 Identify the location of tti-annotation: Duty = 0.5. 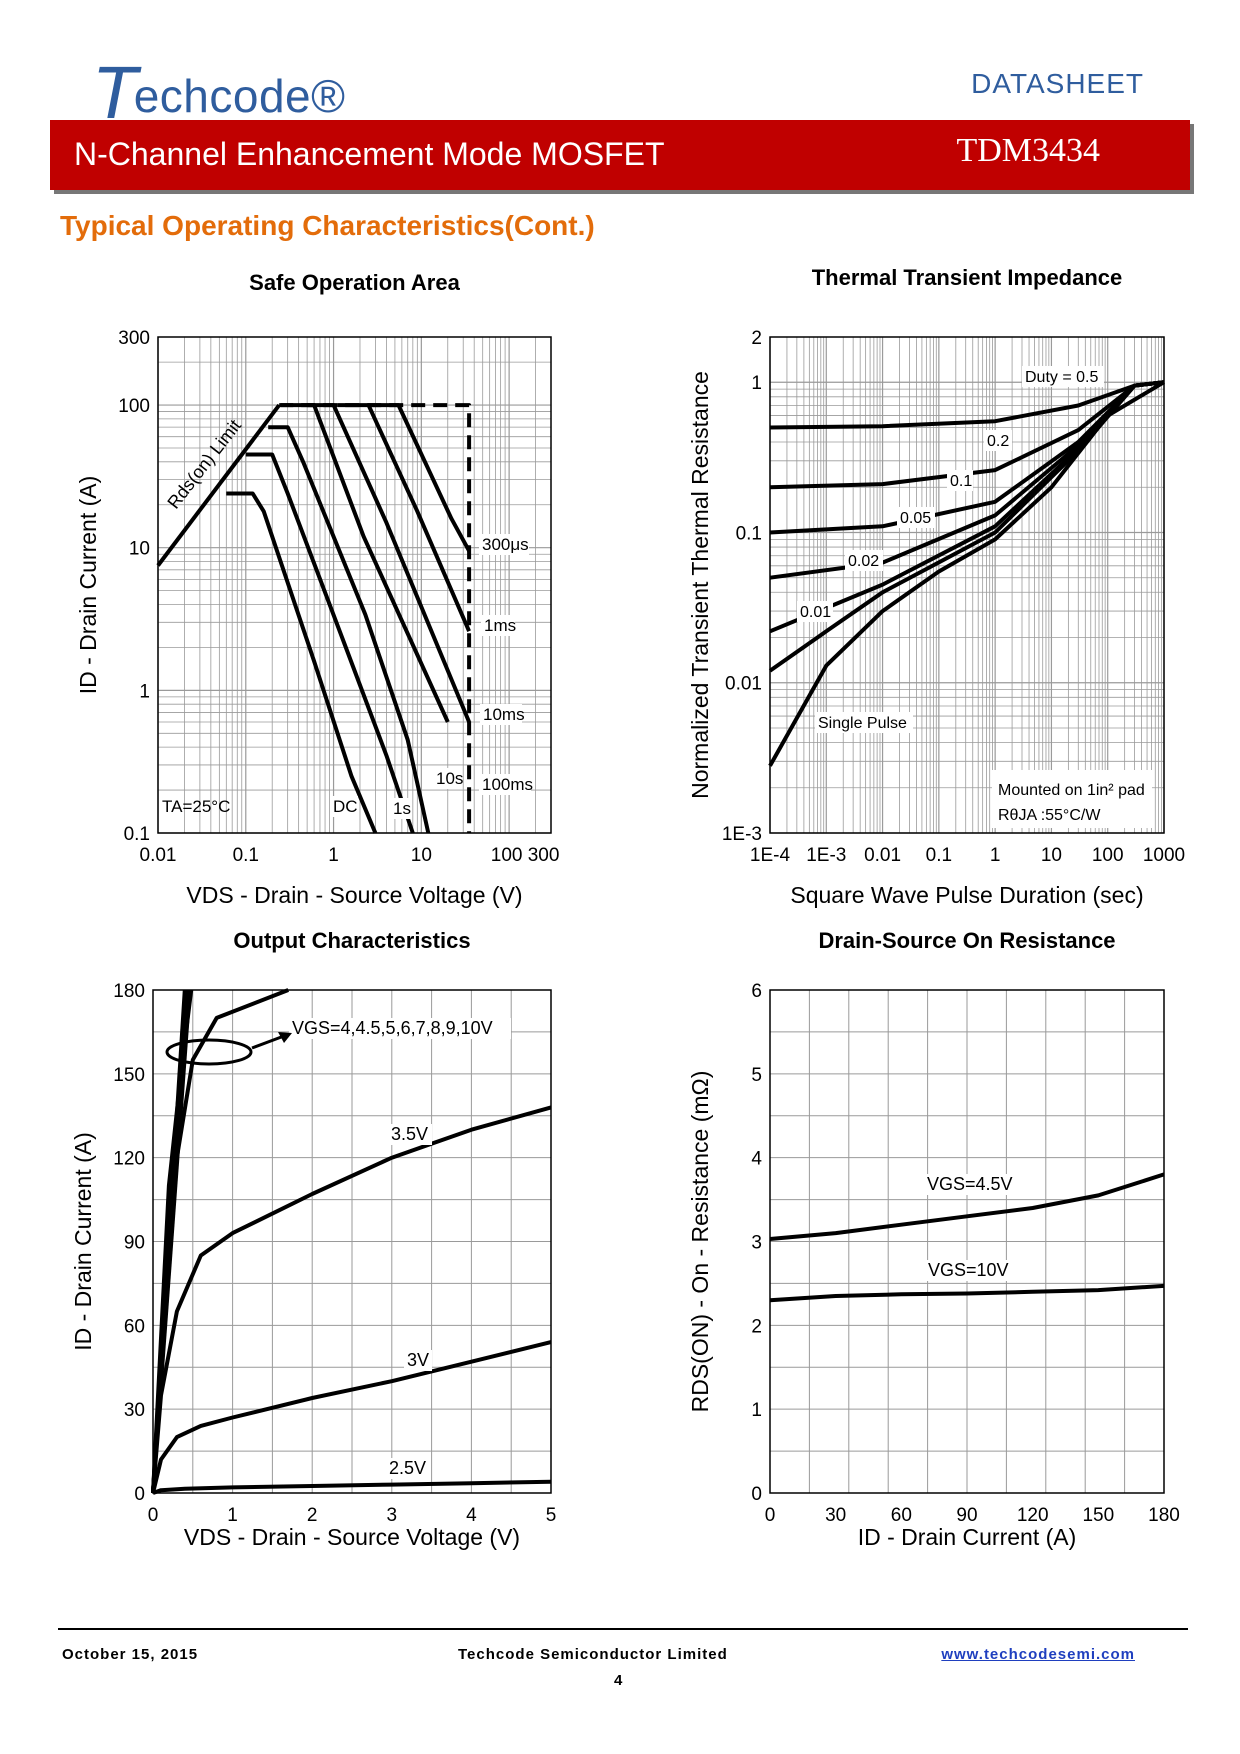
(1061, 377).